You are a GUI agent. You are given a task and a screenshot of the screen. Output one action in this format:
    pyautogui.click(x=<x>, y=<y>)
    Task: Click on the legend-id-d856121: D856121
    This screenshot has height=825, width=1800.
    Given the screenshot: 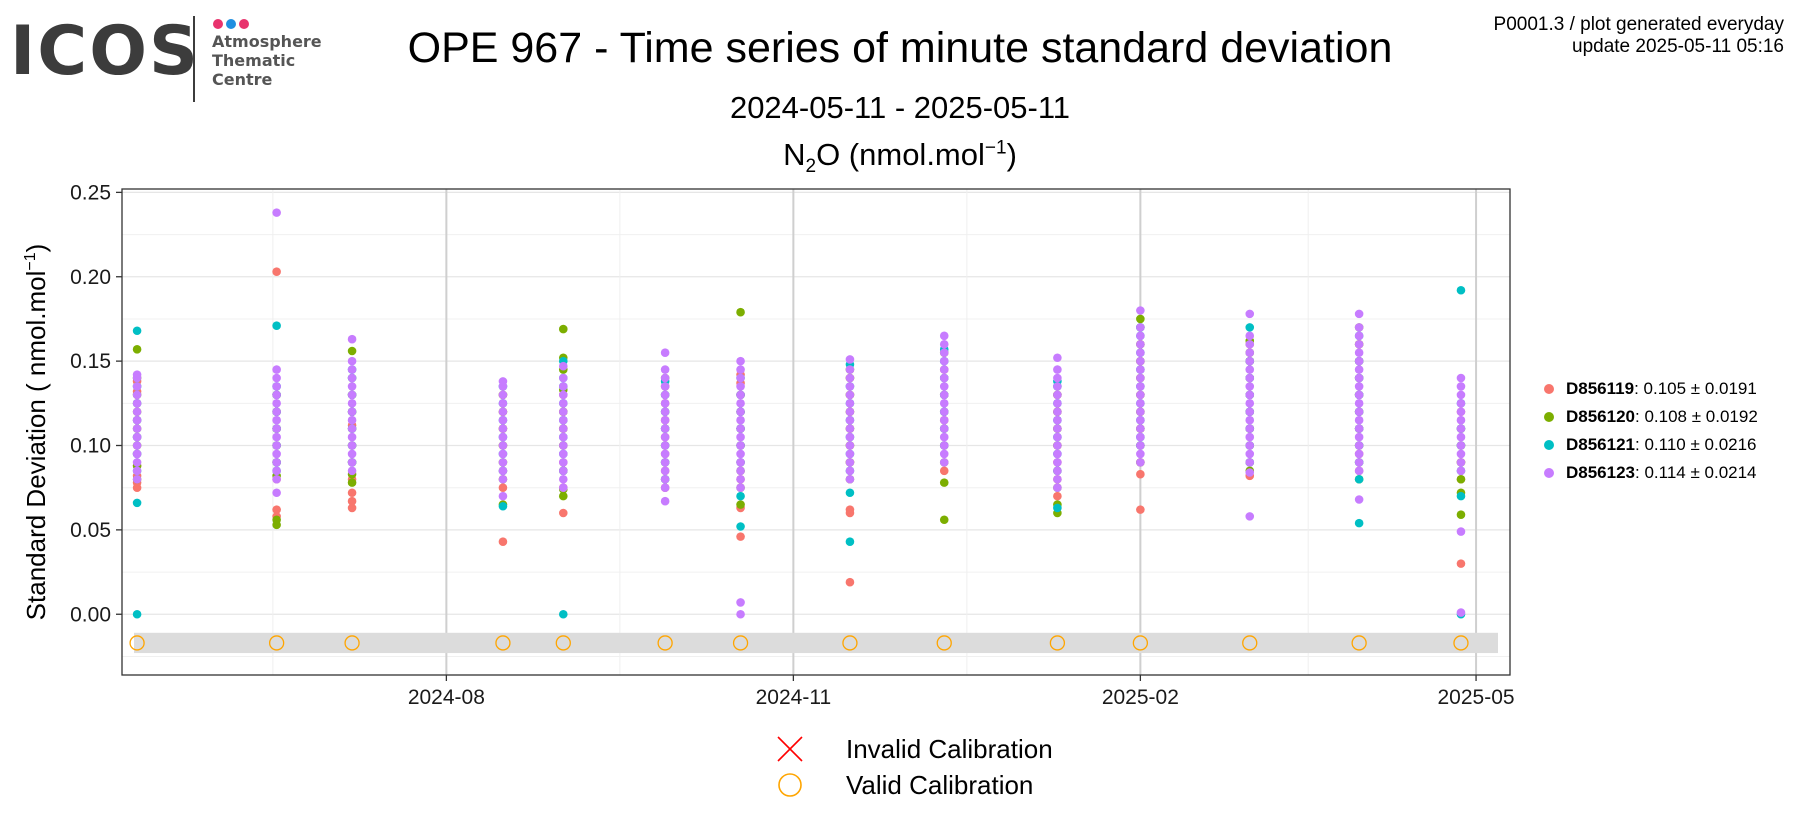 What is the action you would take?
    pyautogui.click(x=1601, y=444)
    